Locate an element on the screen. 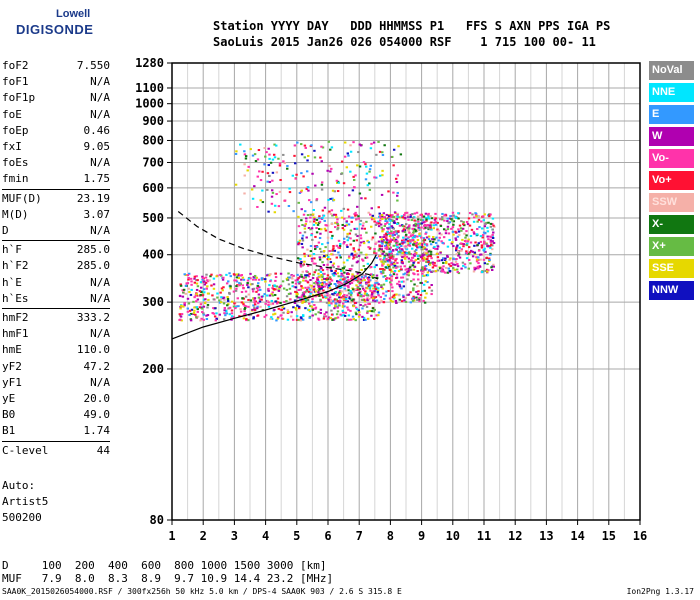 The image size is (700, 600). y-tick-label: 600 is located at coordinates (153, 188).